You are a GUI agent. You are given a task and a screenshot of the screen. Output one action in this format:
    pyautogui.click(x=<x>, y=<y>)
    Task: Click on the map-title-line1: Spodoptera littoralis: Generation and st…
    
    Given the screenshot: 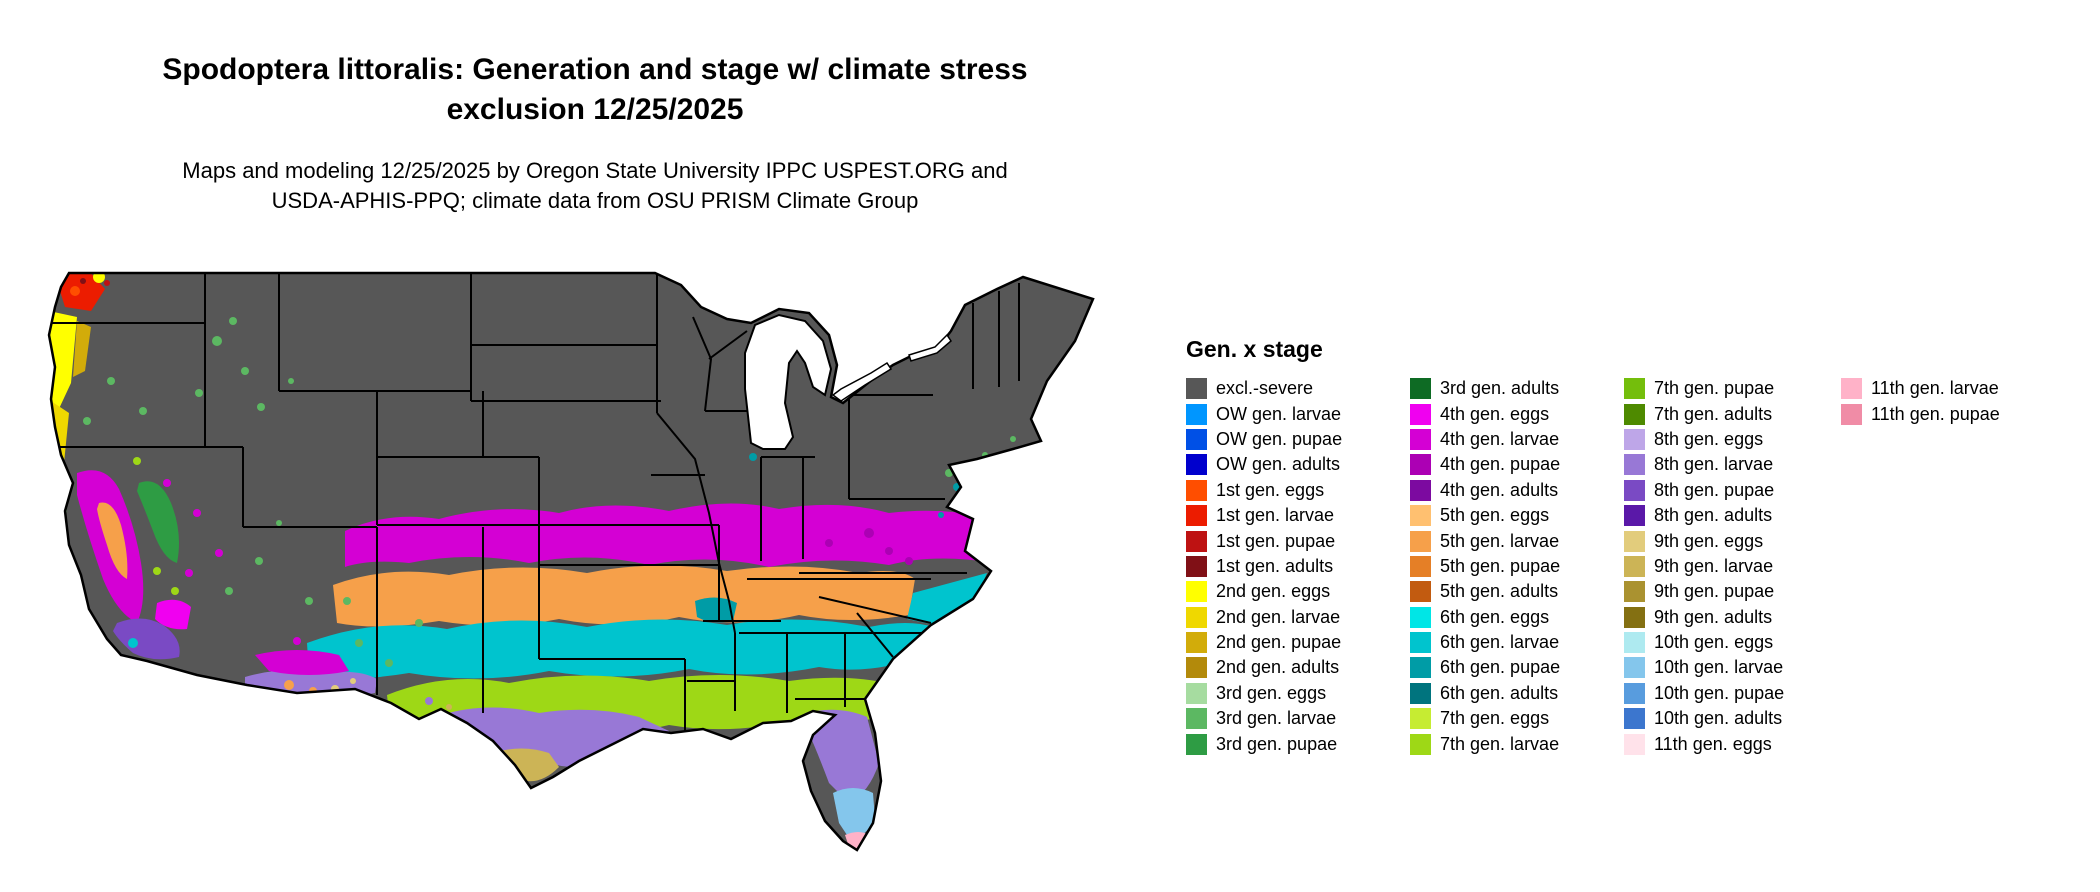 What is the action you would take?
    pyautogui.click(x=595, y=69)
    